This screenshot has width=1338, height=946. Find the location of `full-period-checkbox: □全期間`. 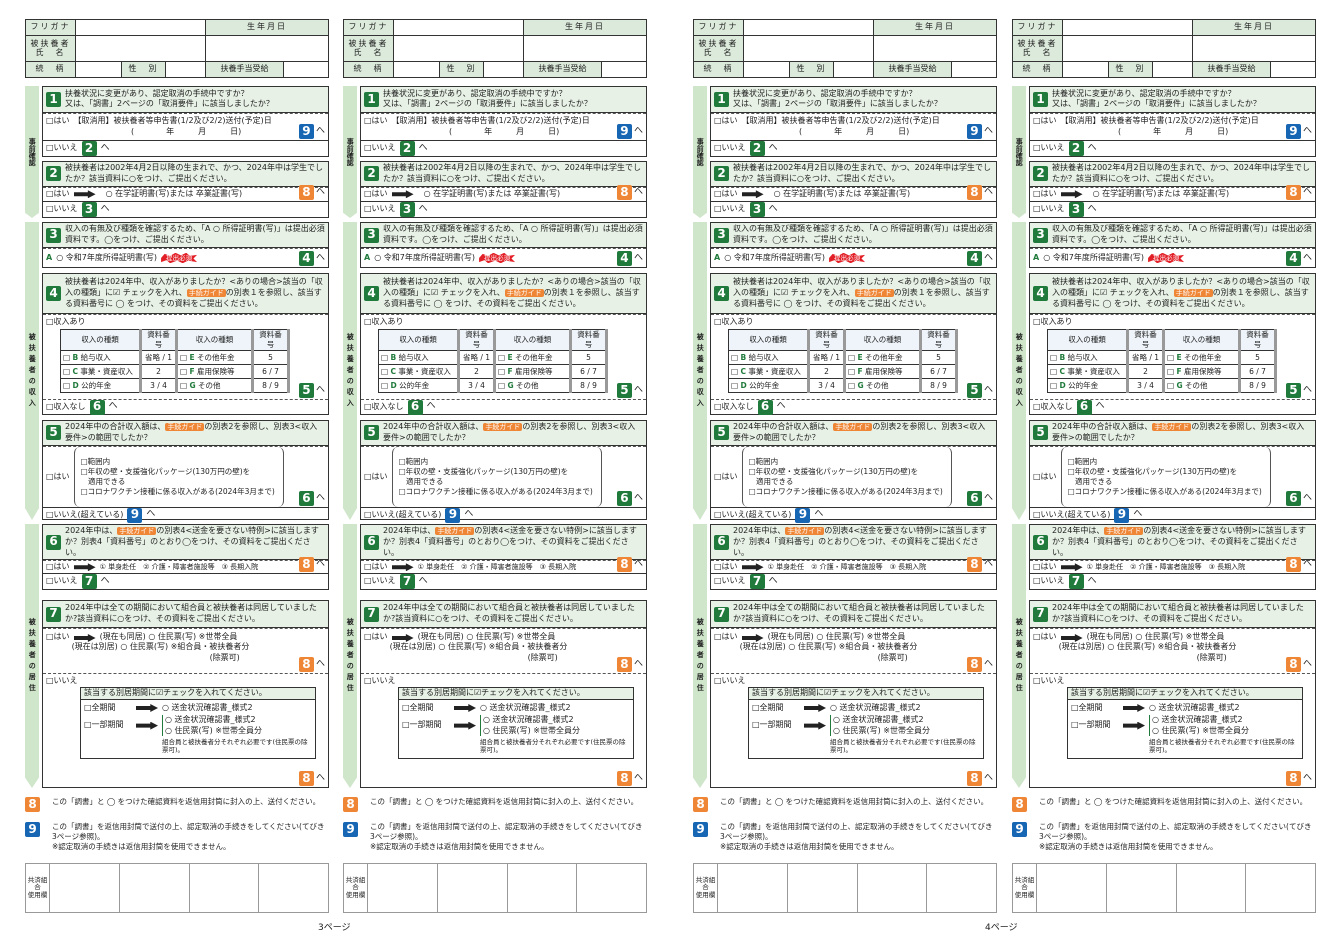

full-period-checkbox: □全期間 is located at coordinates (418, 707).